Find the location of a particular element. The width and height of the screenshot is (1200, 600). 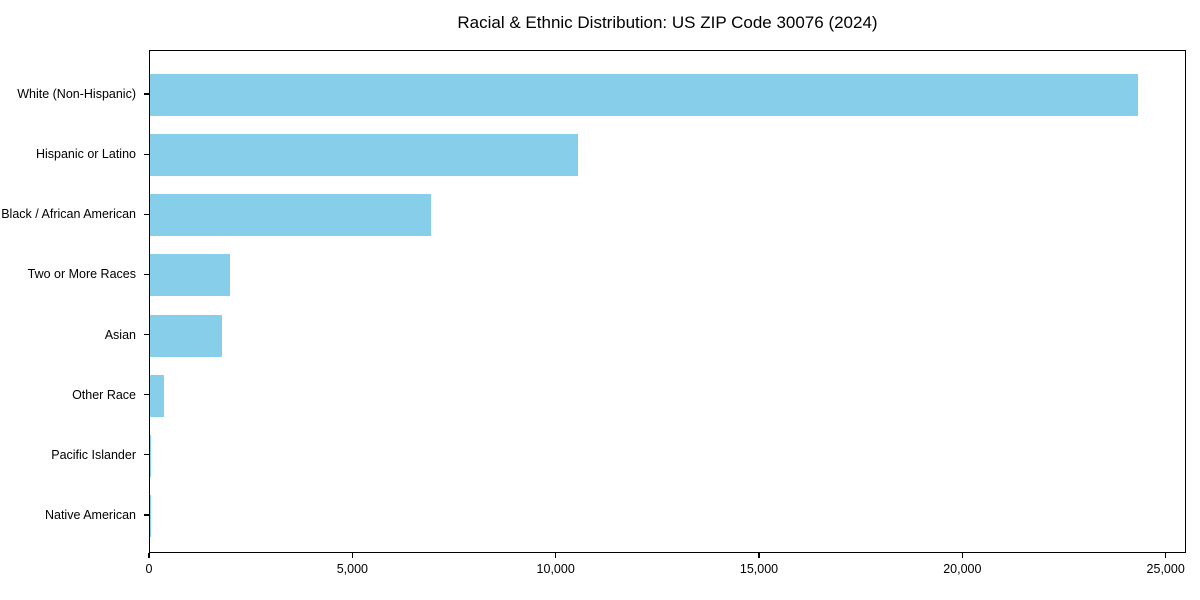

y-axis-row: Pacific Islander is located at coordinates (74, 455).